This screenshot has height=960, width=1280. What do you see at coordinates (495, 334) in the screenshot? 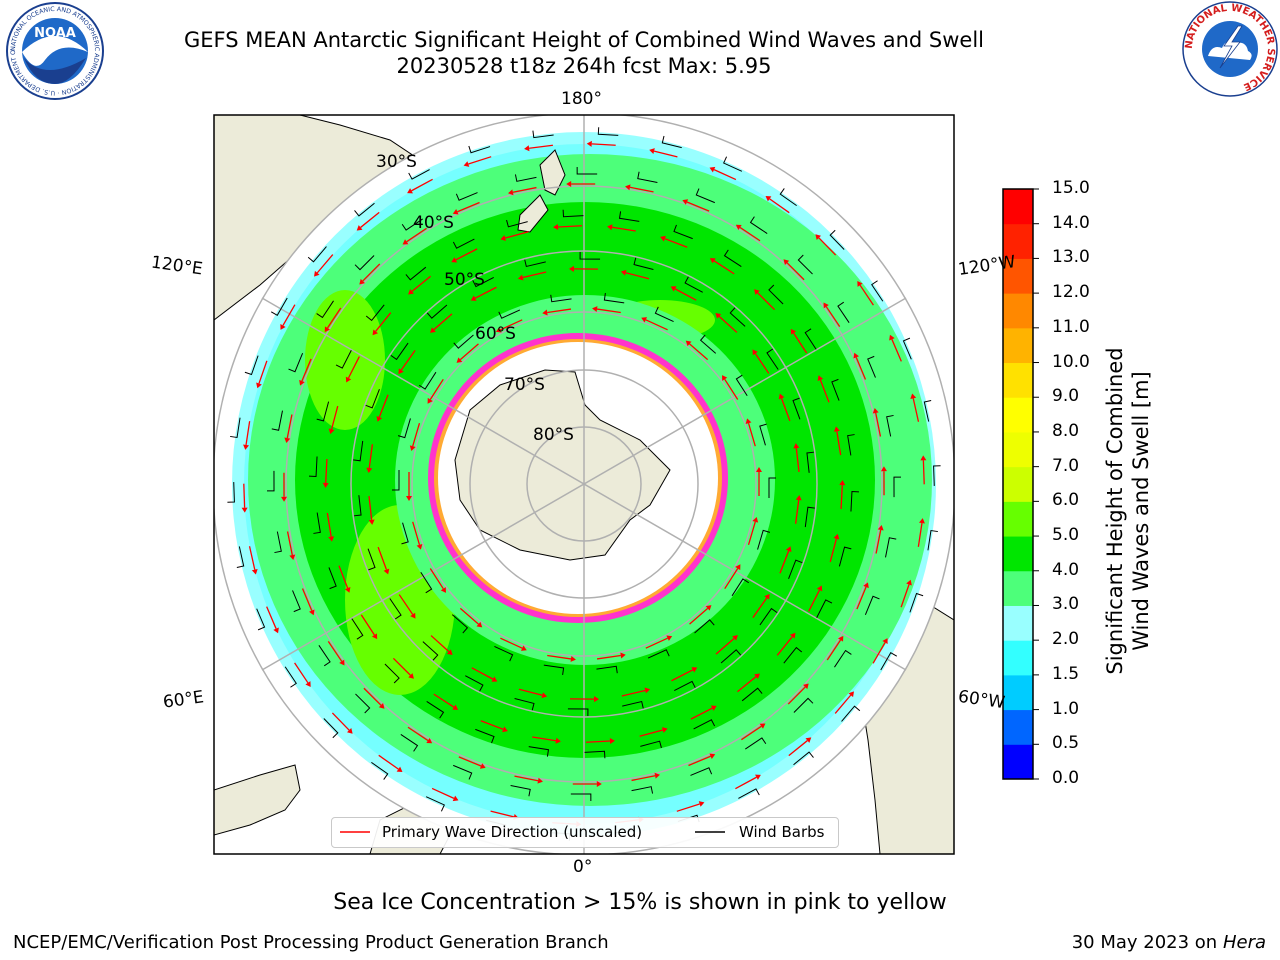
I see `lat-label-60s: 60°S` at bounding box center [495, 334].